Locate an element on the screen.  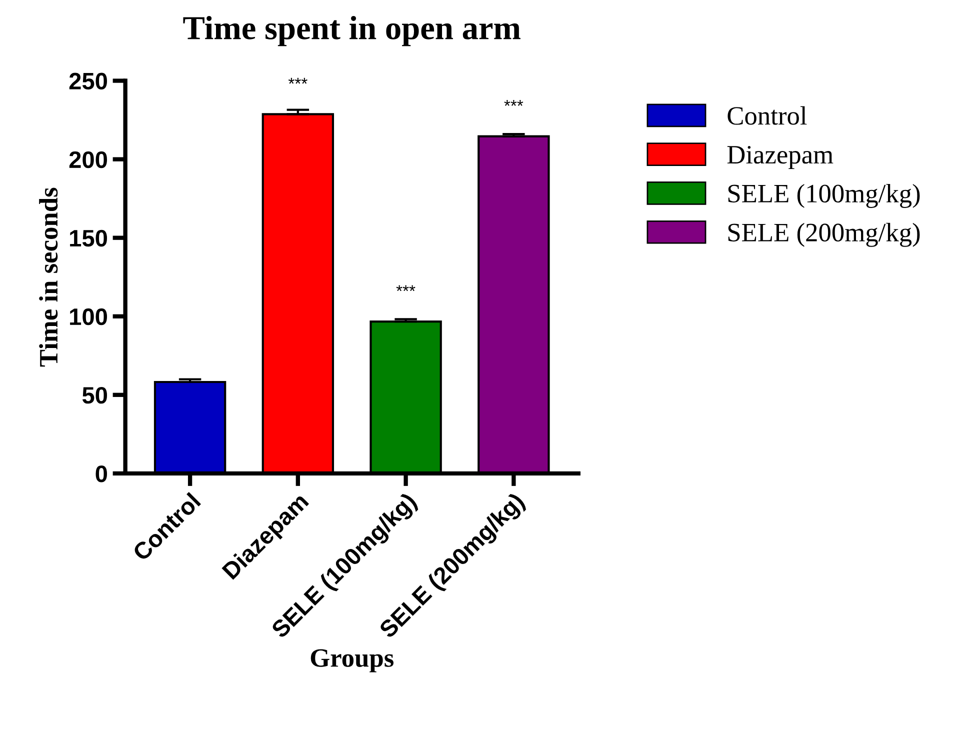
legend-label: SELE (100mg/kg) is located at coordinates (824, 196).